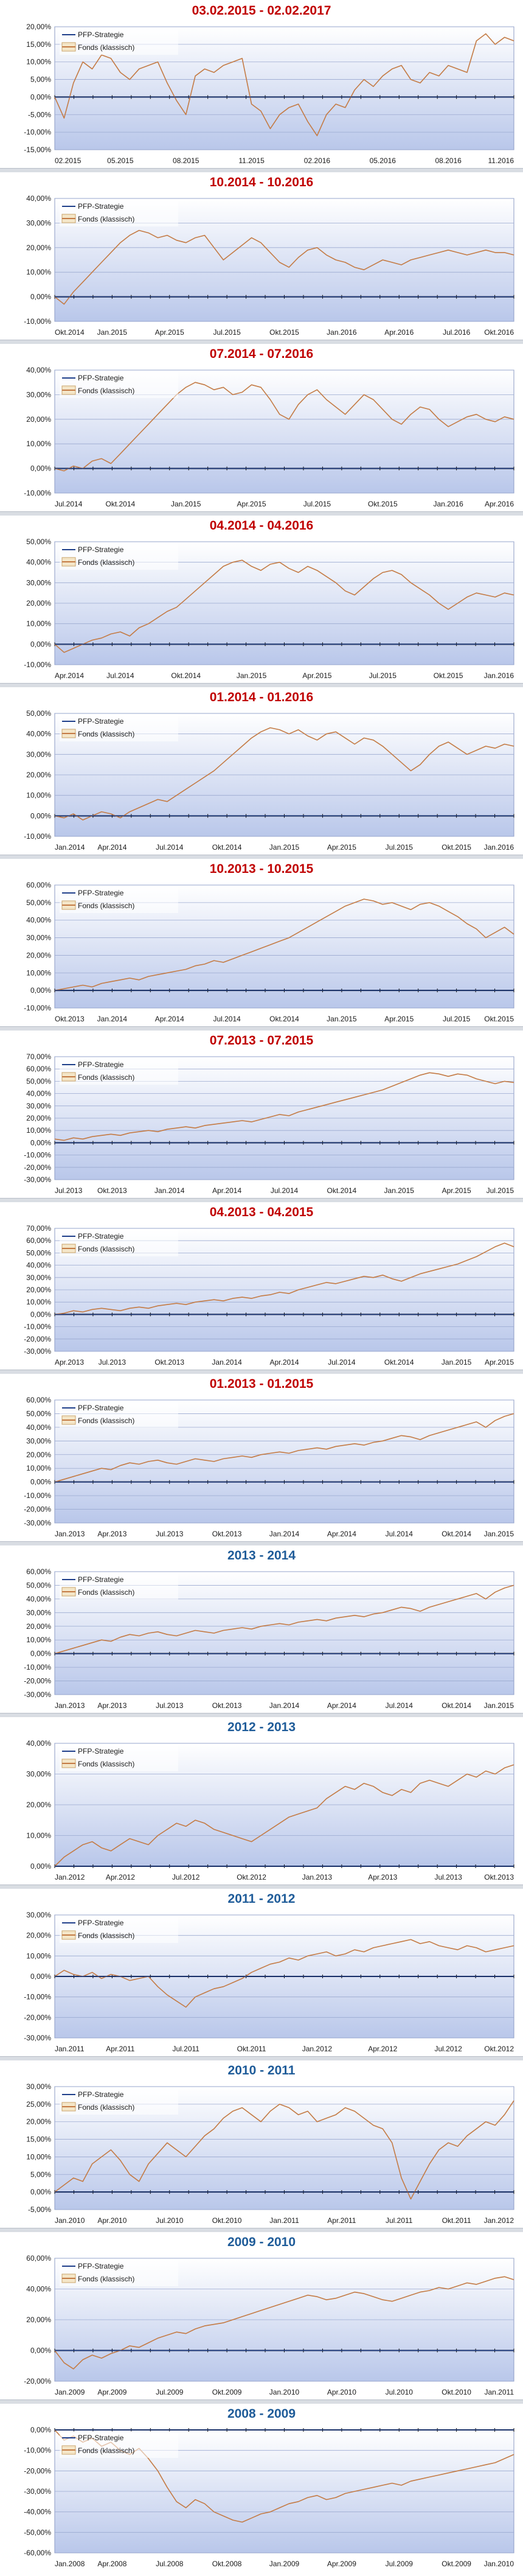 The image size is (523, 2576). What do you see at coordinates (500, 504) in the screenshot?
I see `x-tick-label: Apr.2016` at bounding box center [500, 504].